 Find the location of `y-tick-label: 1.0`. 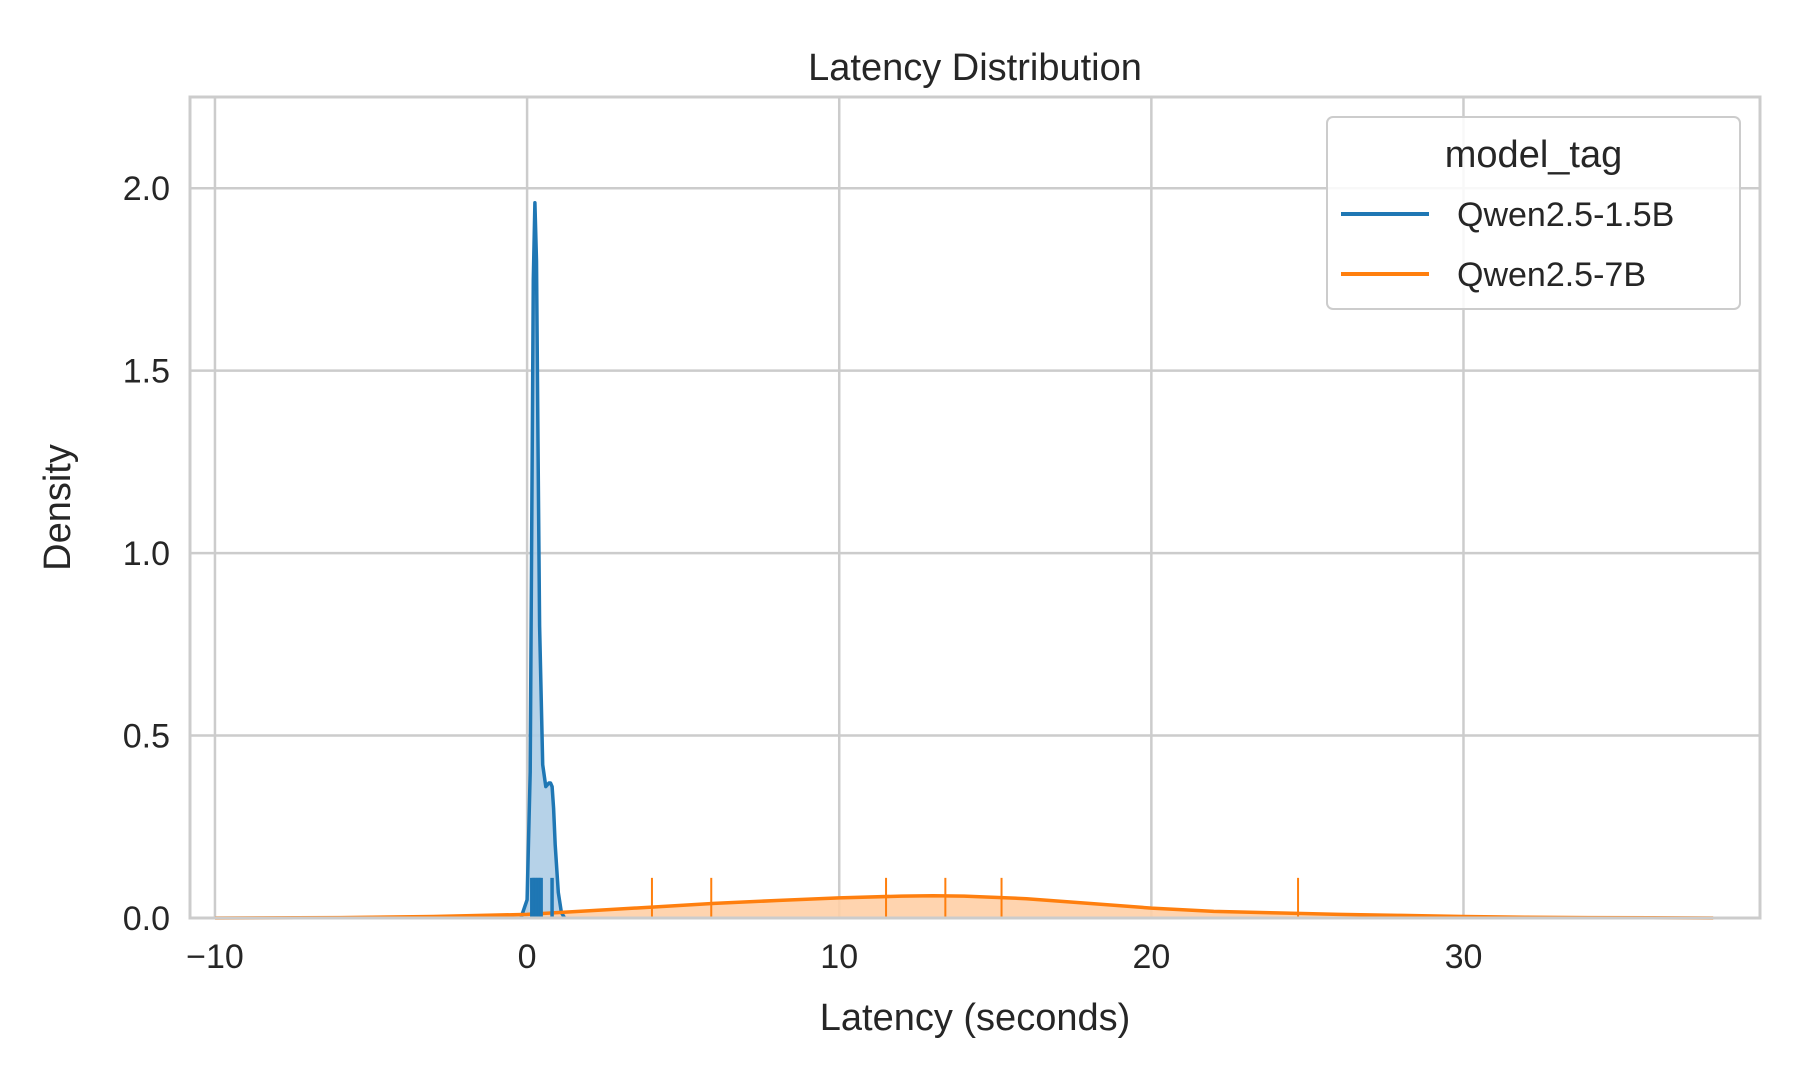

y-tick-label: 1.0 is located at coordinates (146, 554).